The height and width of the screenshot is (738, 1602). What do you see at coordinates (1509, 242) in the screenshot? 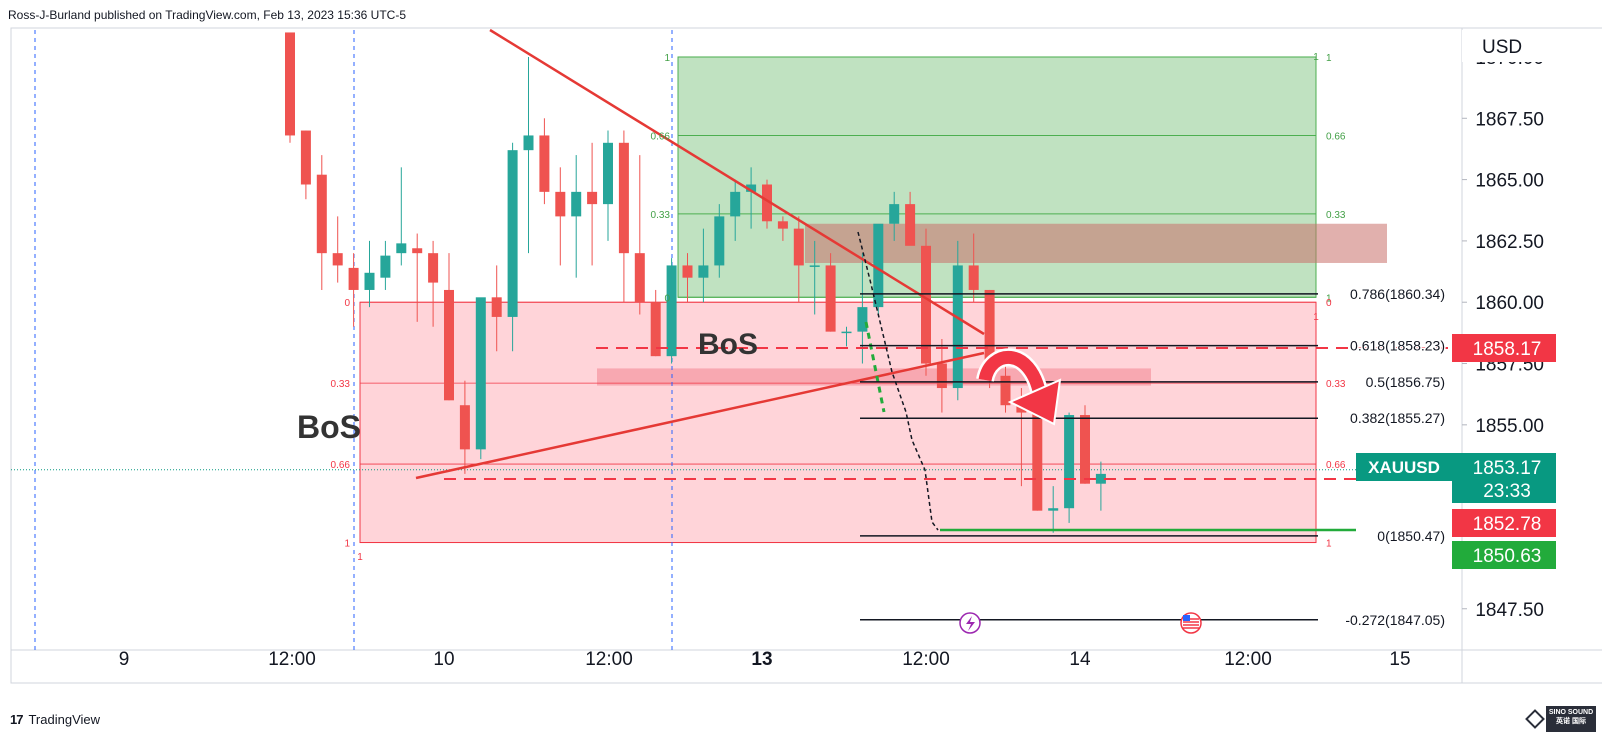
I see `price-tick-label: 1862.50` at bounding box center [1509, 242].